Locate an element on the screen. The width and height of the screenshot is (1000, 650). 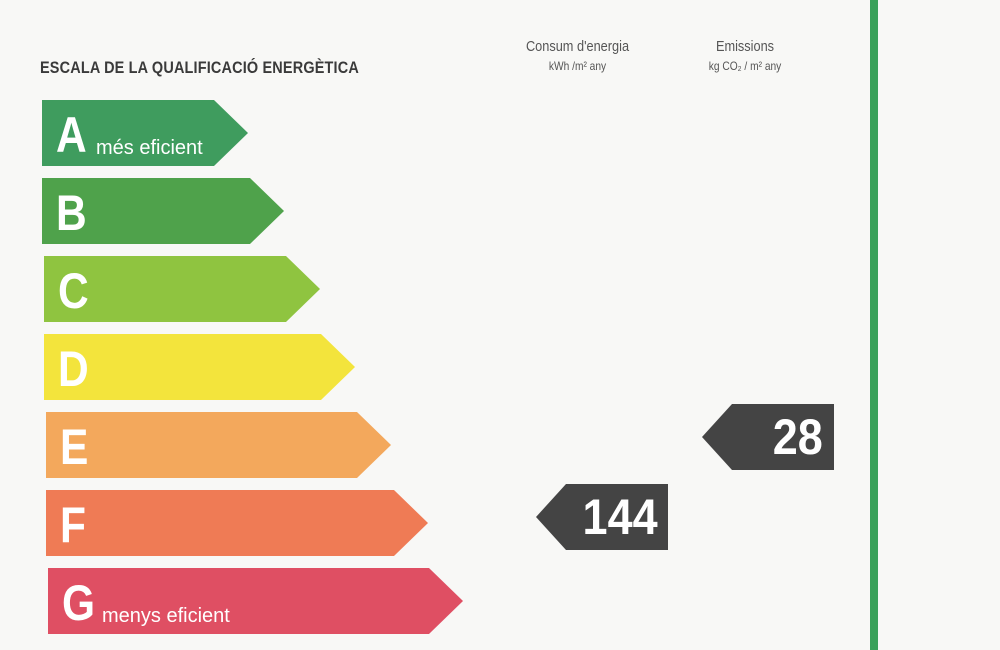
band-letter: D is located at coordinates (73, 369).